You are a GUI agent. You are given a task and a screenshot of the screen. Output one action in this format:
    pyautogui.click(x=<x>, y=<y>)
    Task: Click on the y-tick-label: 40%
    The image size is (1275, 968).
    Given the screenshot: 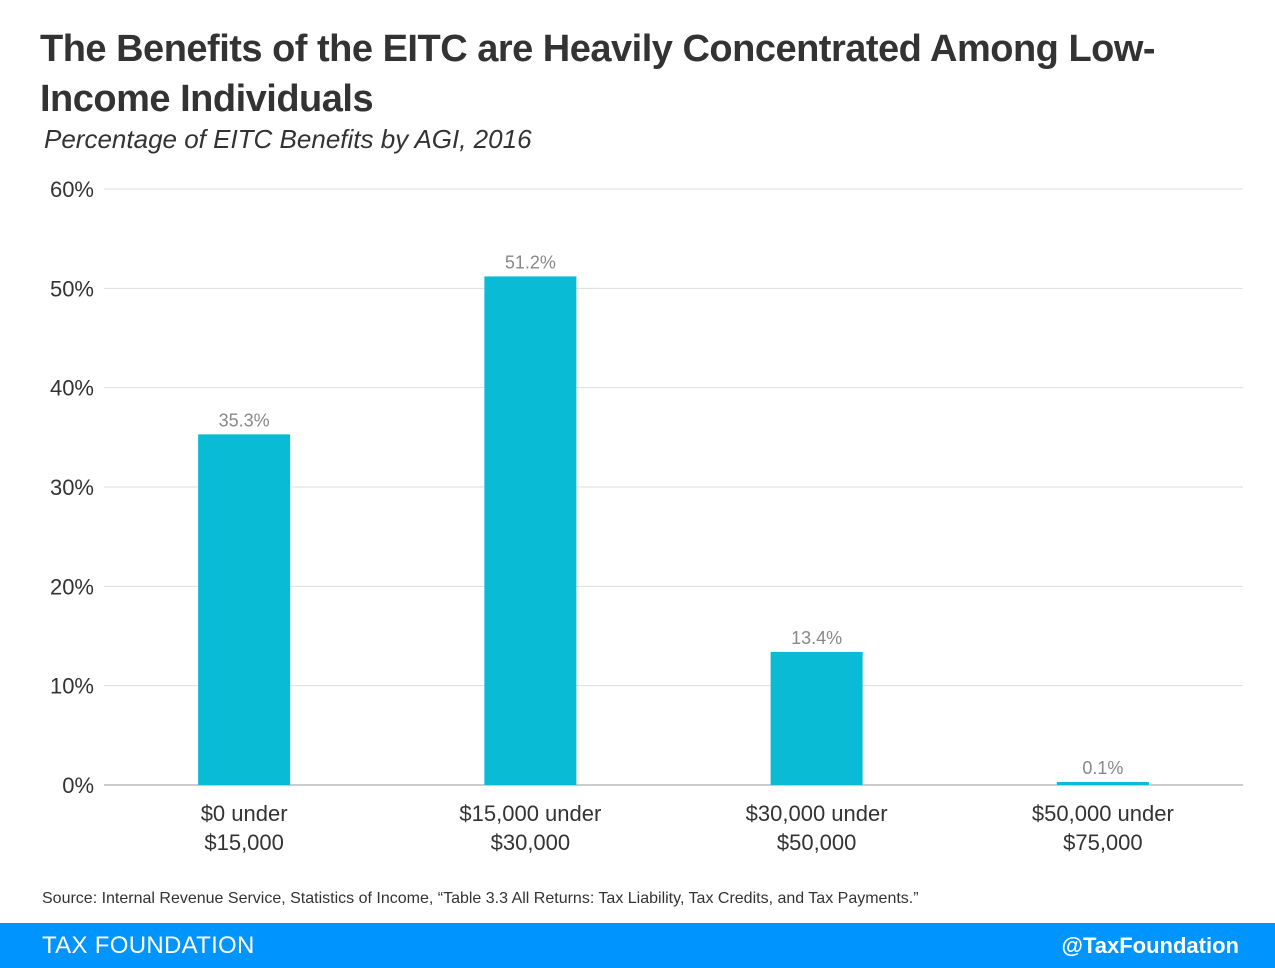 What is the action you would take?
    pyautogui.click(x=72, y=388)
    